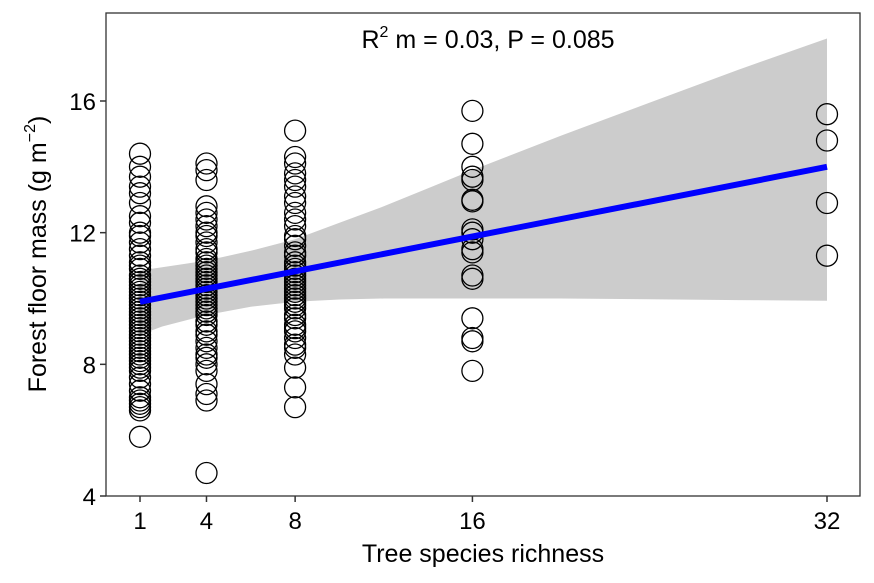 This screenshot has width=874, height=583. What do you see at coordinates (30, 133) in the screenshot?
I see `y-axis-title-superscript: −2` at bounding box center [30, 133].